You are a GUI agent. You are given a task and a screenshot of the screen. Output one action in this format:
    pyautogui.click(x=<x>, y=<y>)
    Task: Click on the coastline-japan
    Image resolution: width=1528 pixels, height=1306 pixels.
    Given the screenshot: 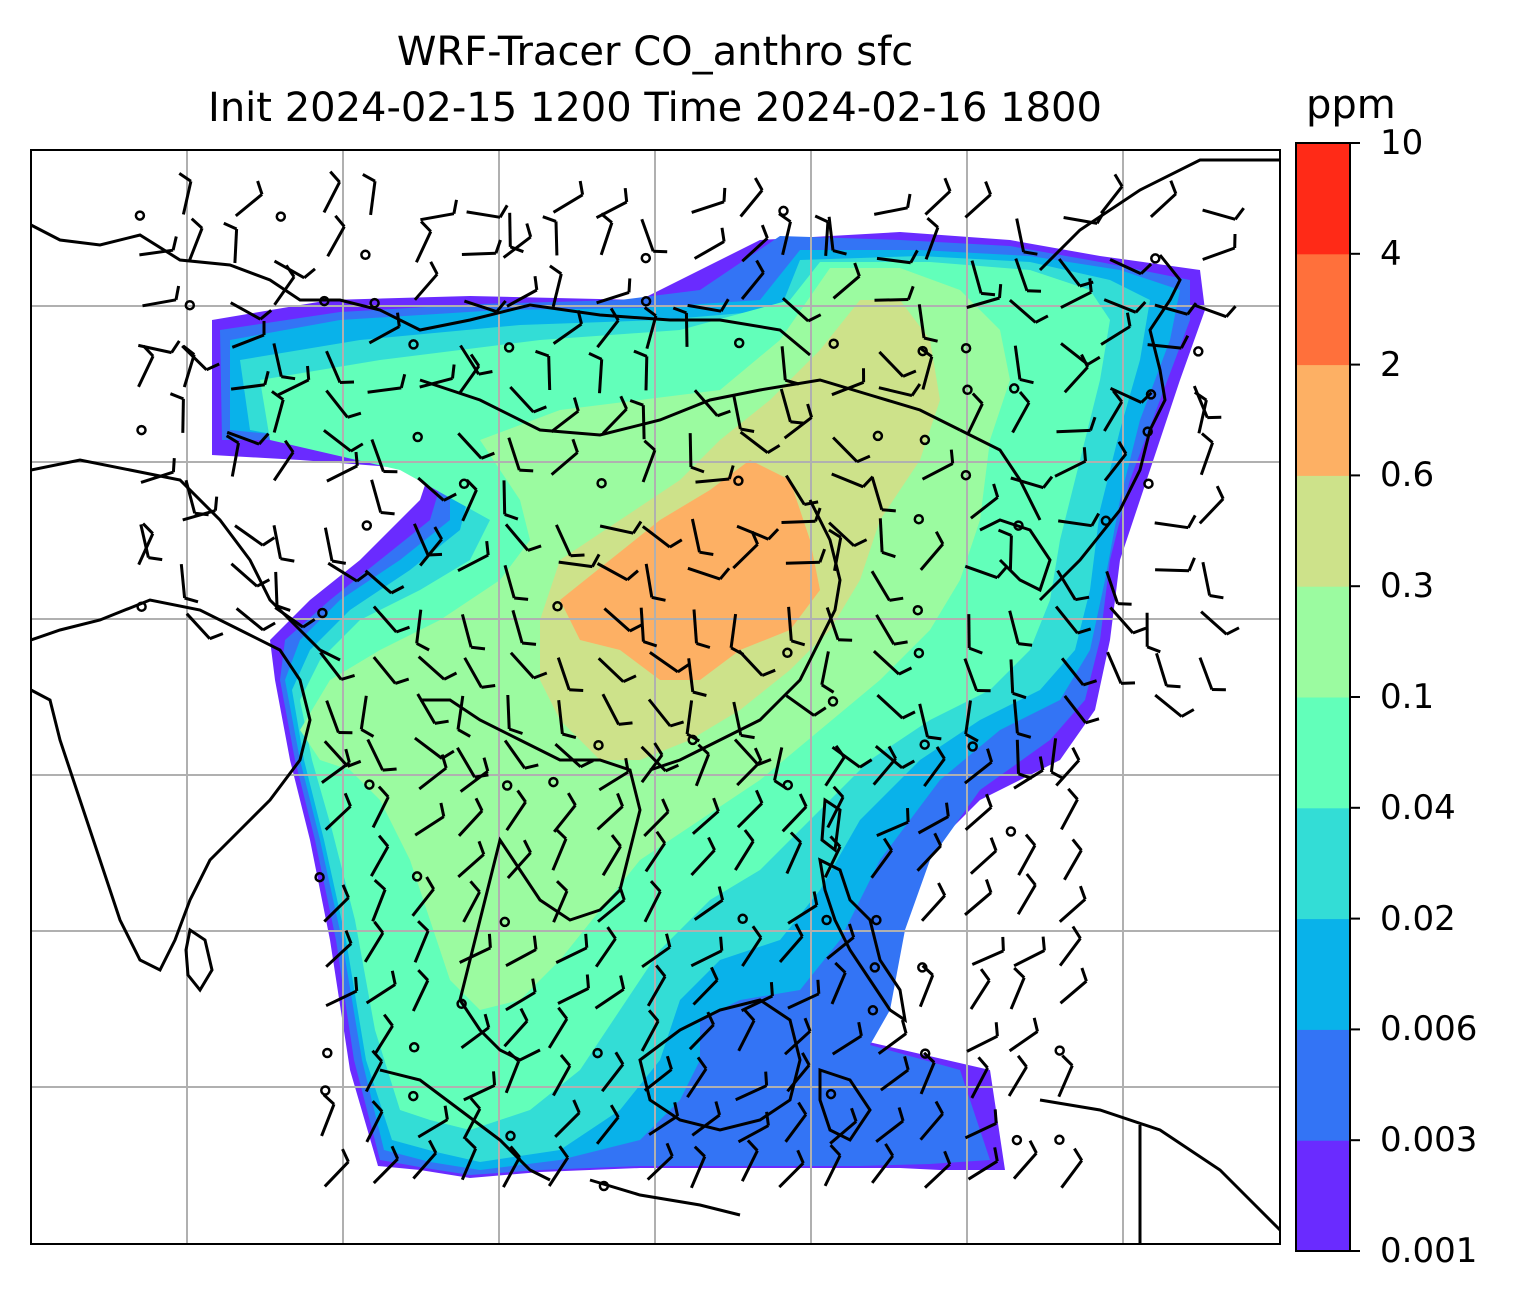 What is the action you would take?
    pyautogui.click(x=1110, y=428)
    